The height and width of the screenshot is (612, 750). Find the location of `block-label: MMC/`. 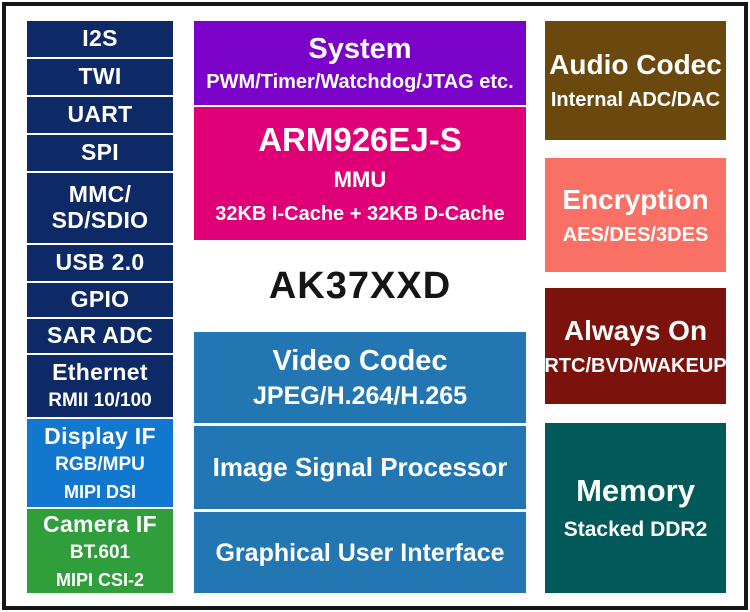

block-label: MMC/ is located at coordinates (100, 194).